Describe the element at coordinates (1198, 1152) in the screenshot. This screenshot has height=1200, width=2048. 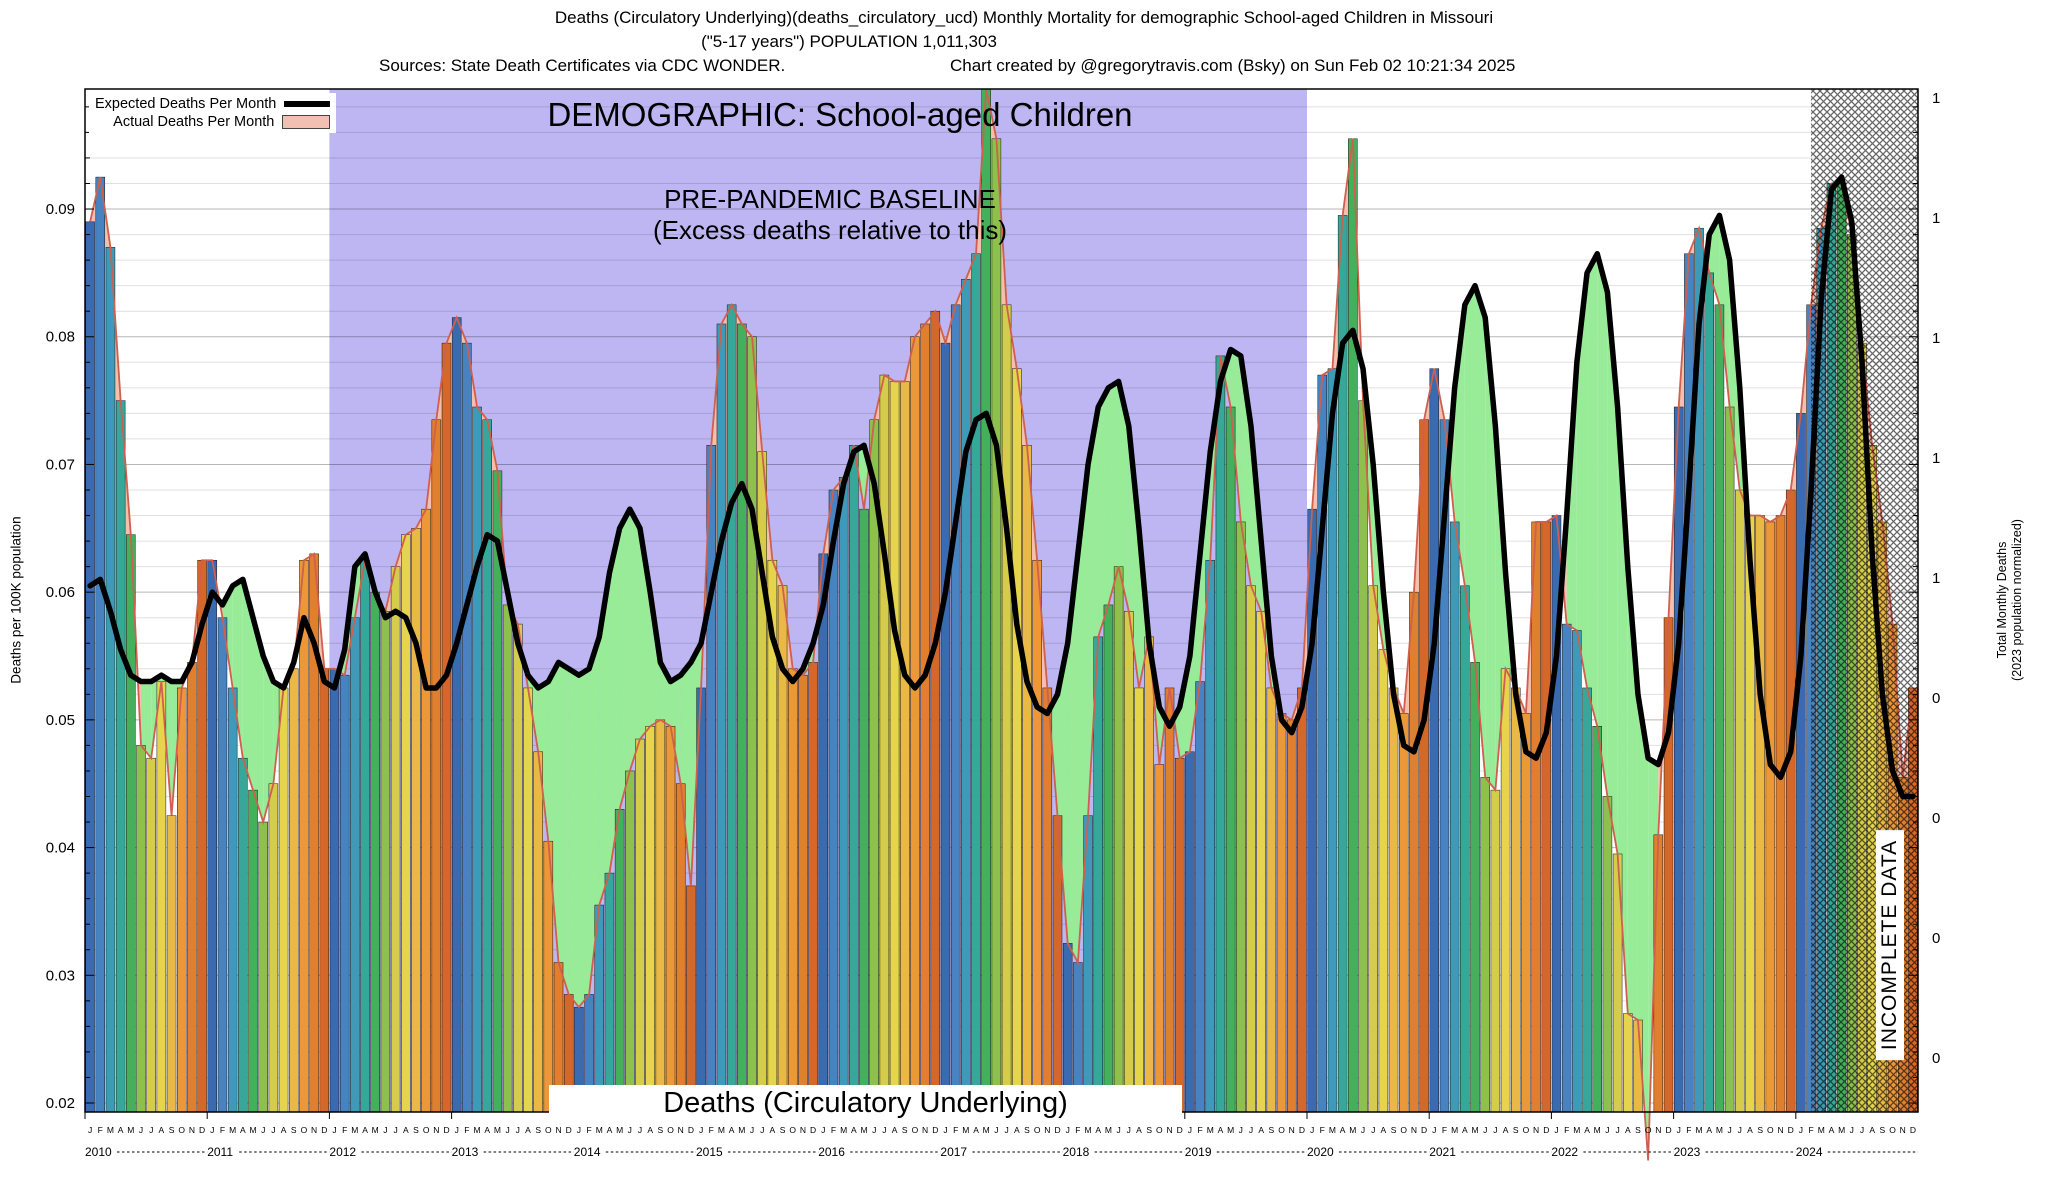
I see `year-label: 2019` at that location.